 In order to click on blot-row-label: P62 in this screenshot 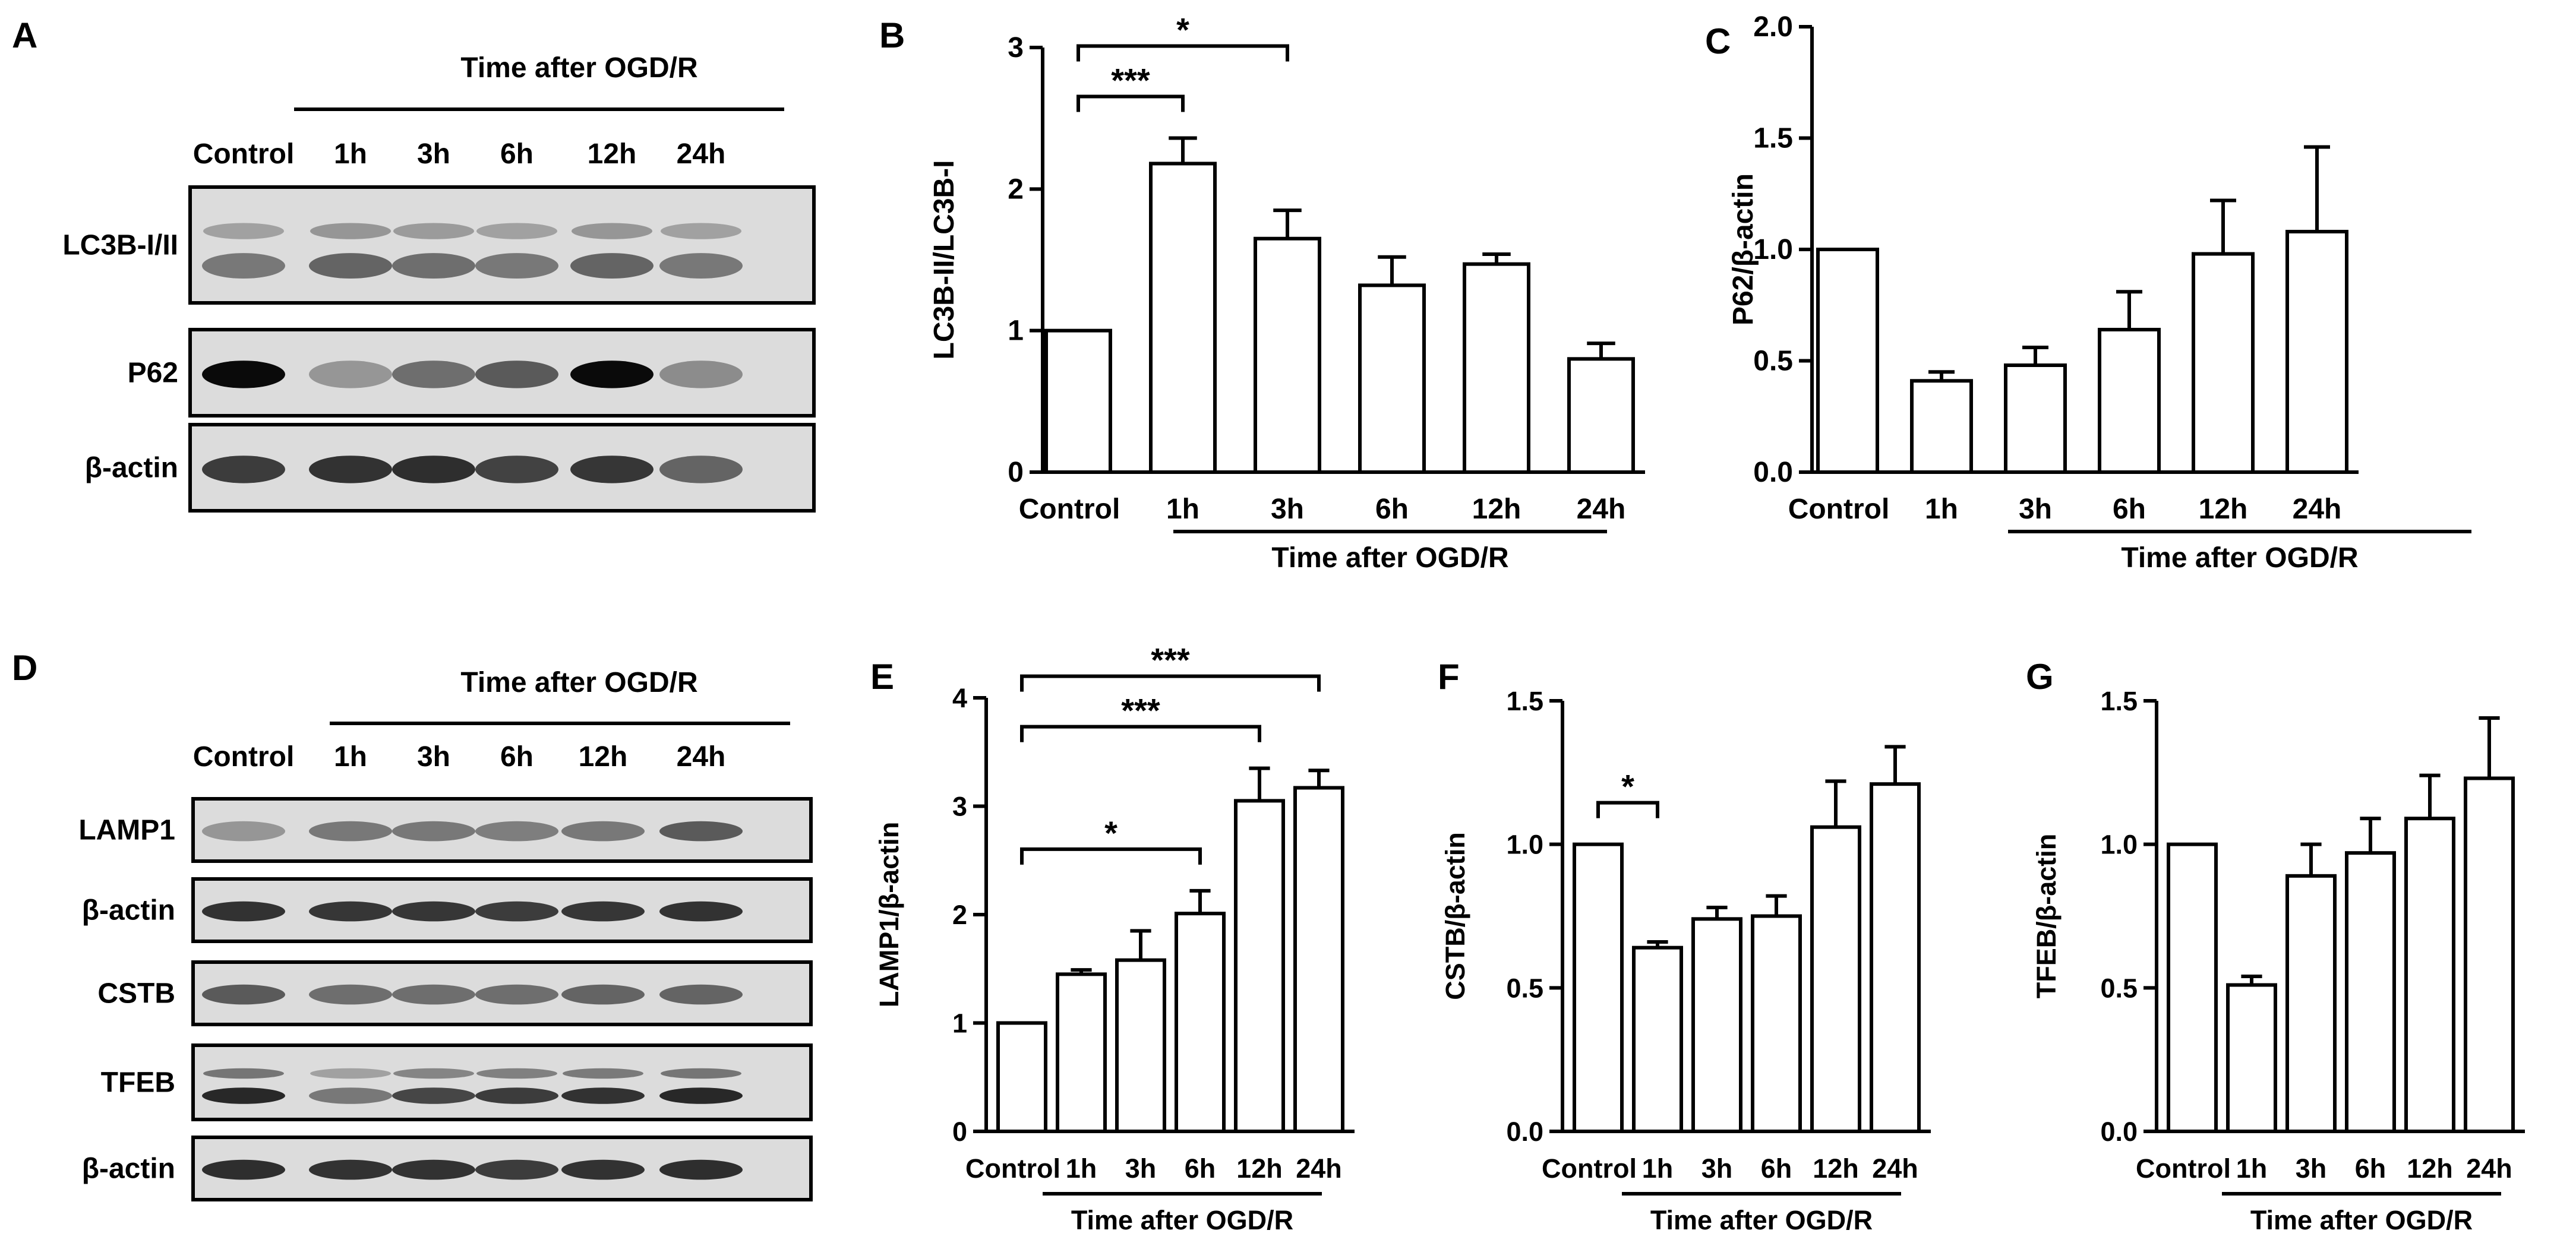, I will do `click(153, 373)`.